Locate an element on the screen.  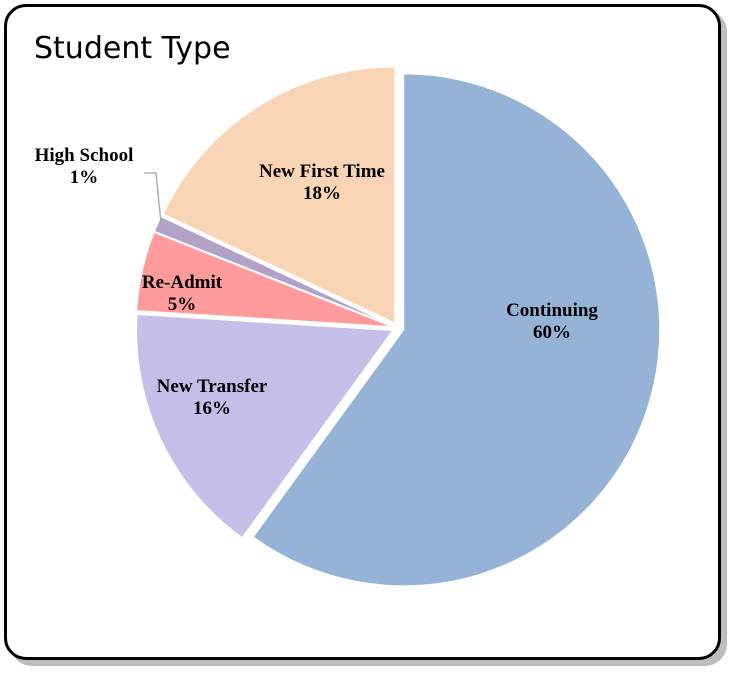
leader-lines is located at coordinates (153, 199).